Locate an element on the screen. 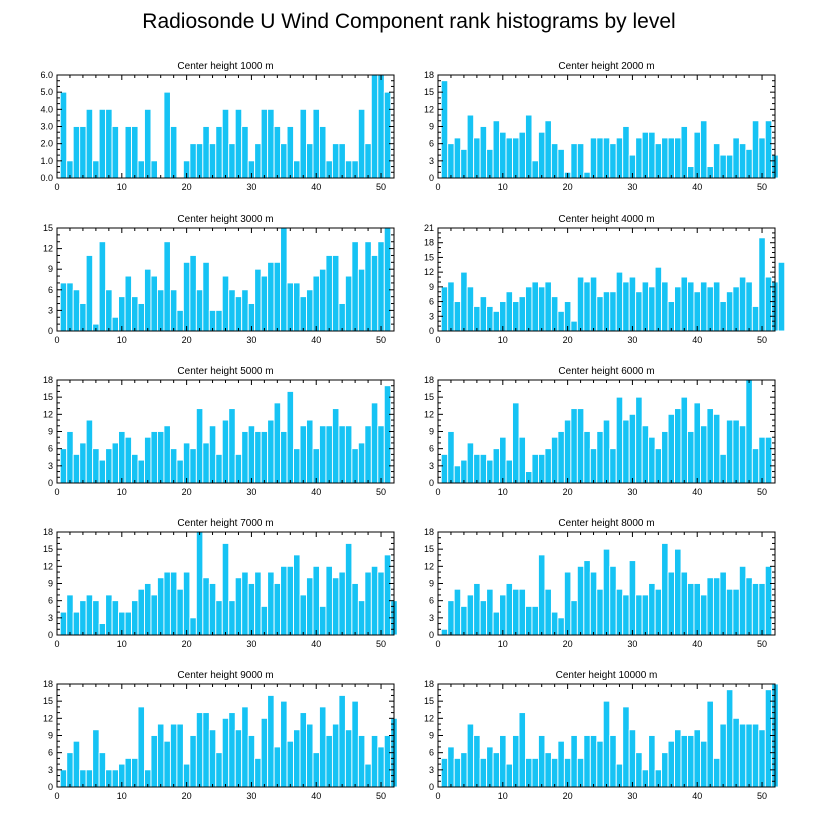 The width and height of the screenshot is (818, 824). x-tick-label: 50 is located at coordinates (762, 187).